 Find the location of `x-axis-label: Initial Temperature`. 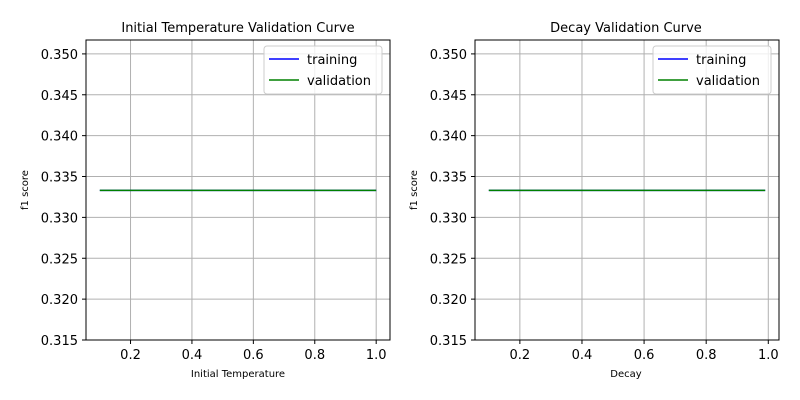

x-axis-label: Initial Temperature is located at coordinates (238, 374).